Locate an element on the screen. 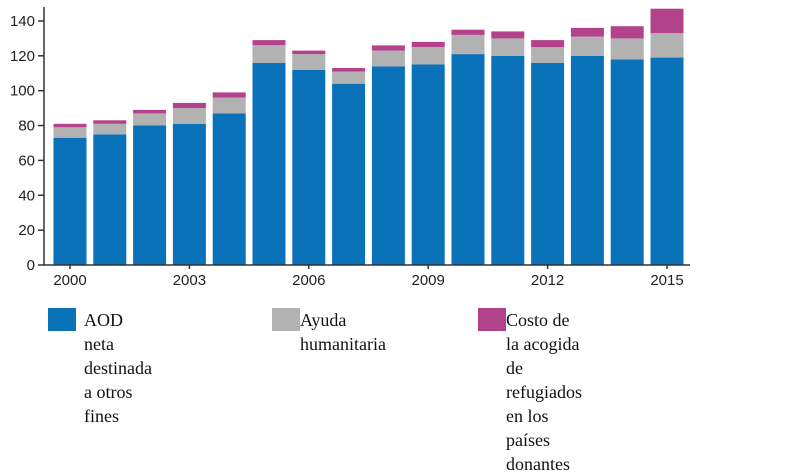  legend-label-aod-line2: a otros fines is located at coordinates (108, 404).